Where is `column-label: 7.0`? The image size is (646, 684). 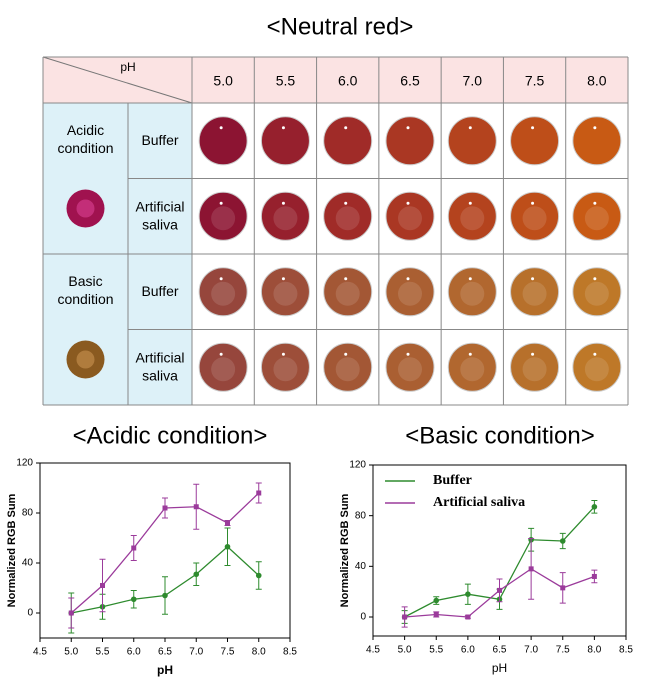 column-label: 7.0 is located at coordinates (473, 81).